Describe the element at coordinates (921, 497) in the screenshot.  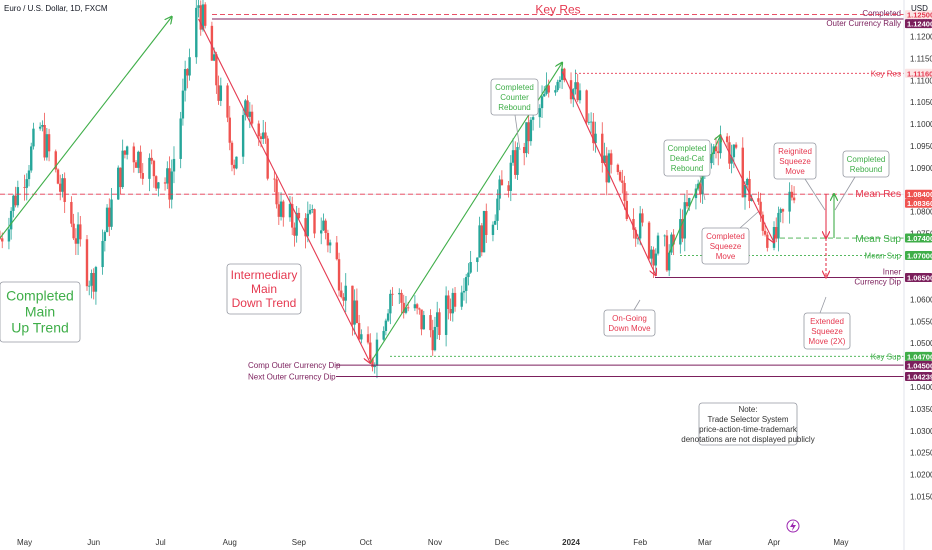
I see `y-tick-label: 1.01500` at that location.